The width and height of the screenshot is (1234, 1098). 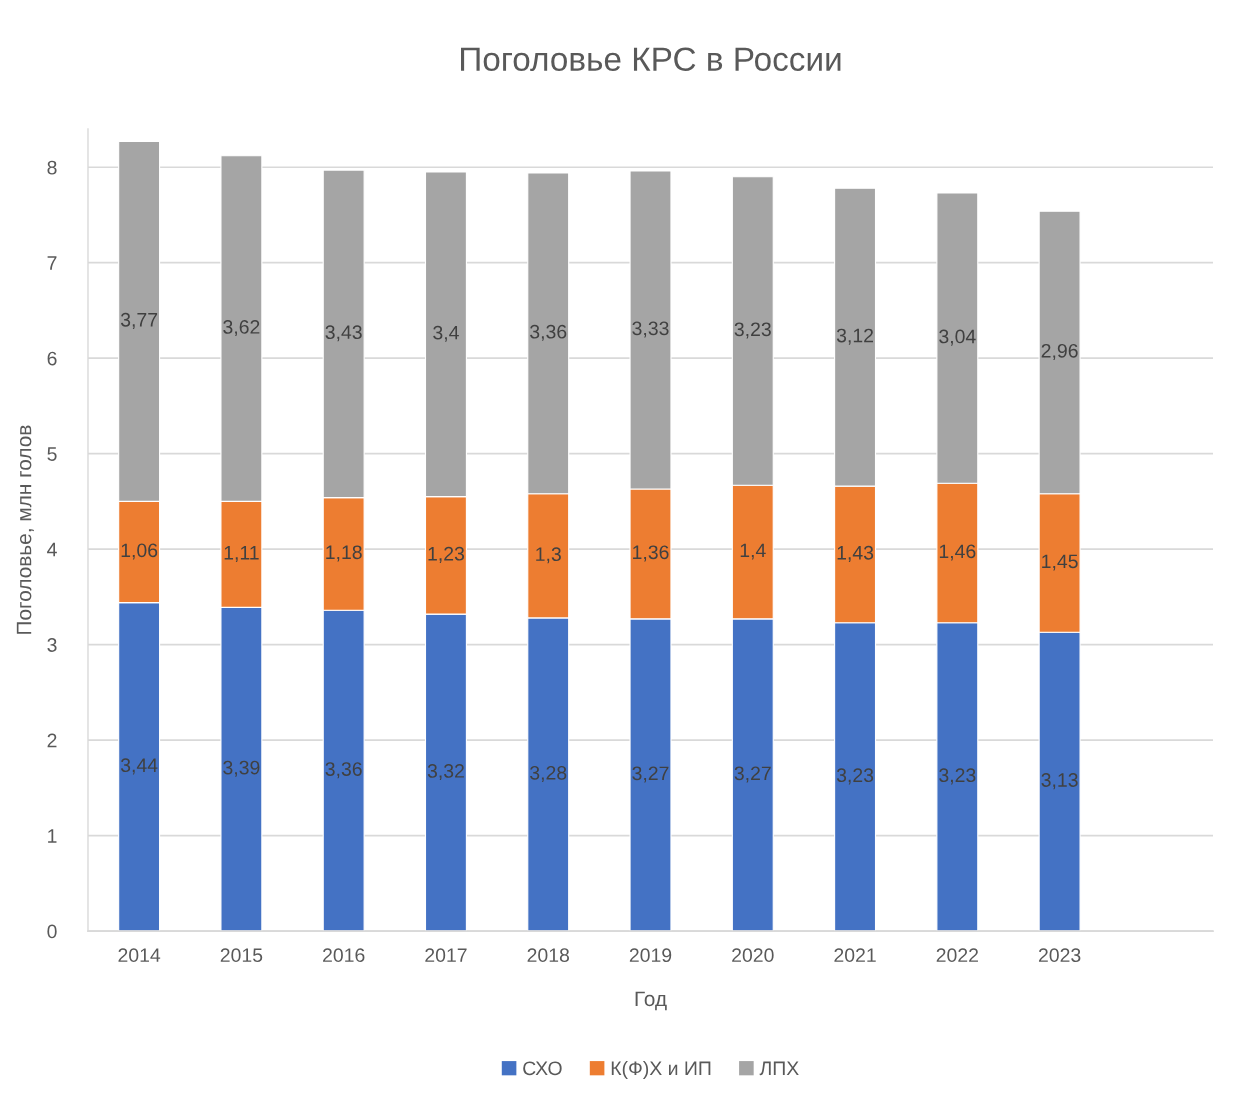 What do you see at coordinates (241, 328) in the screenshot?
I see `data-label: 3,62` at bounding box center [241, 328].